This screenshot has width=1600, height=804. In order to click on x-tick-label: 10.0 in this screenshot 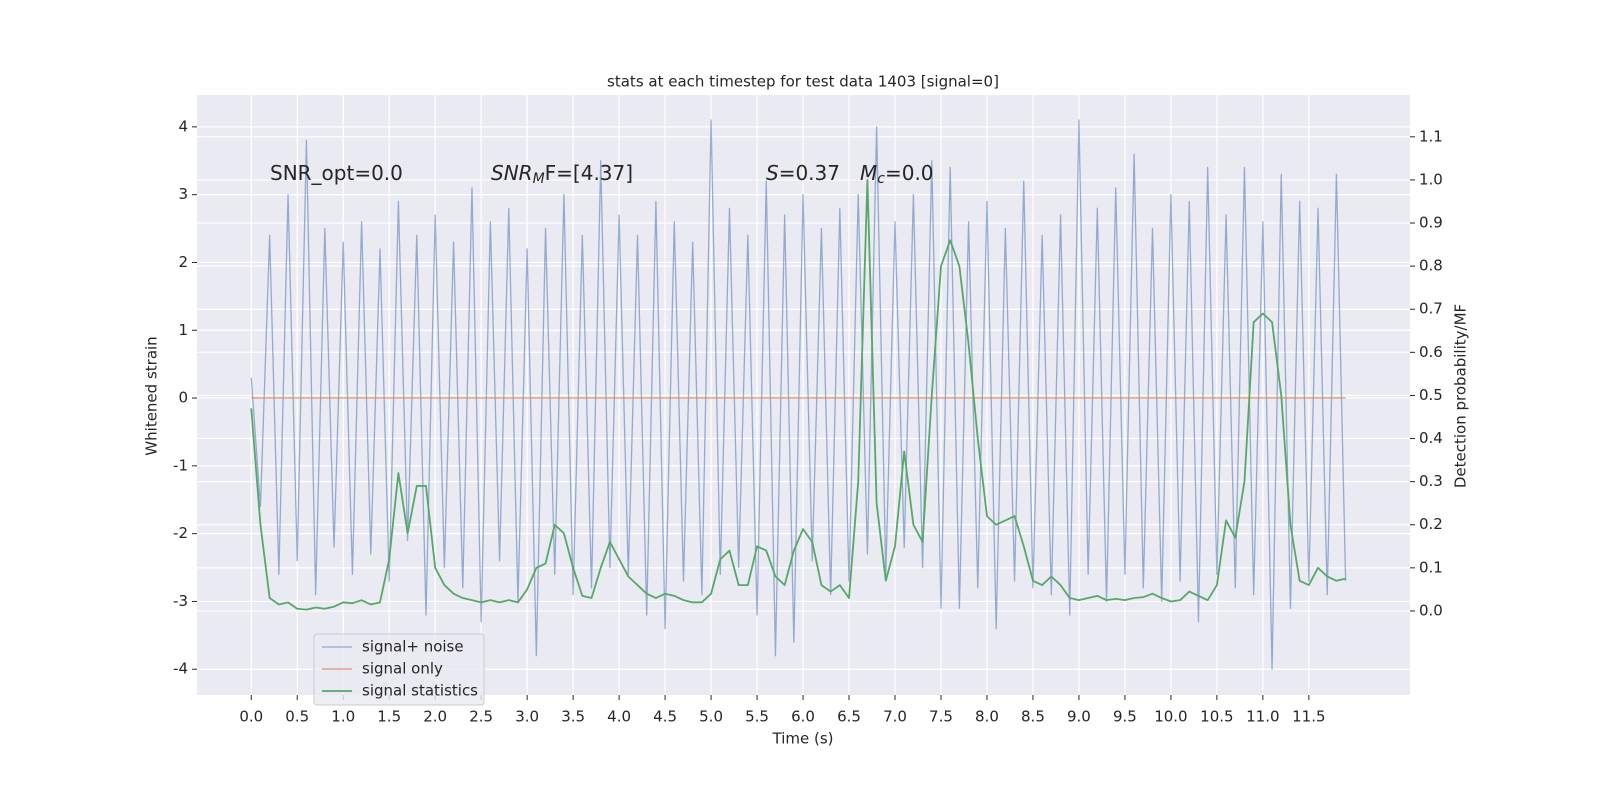, I will do `click(1170, 717)`.